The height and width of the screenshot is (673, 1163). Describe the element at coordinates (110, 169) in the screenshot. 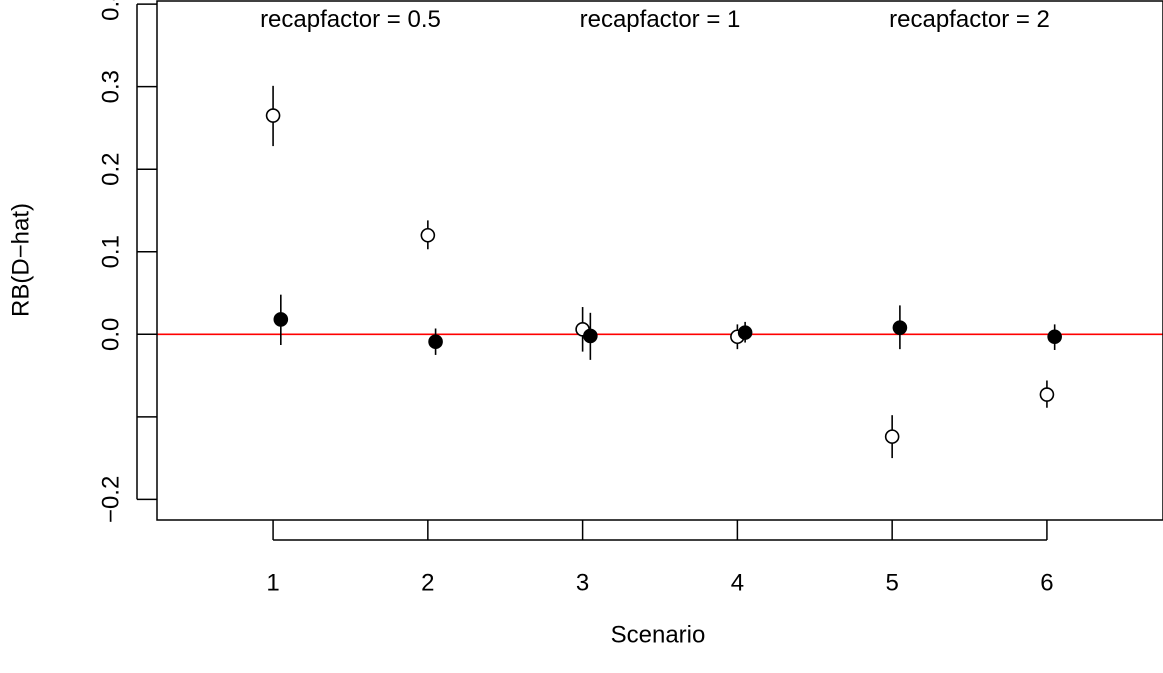

I see `y-tick-label: 0.2` at that location.